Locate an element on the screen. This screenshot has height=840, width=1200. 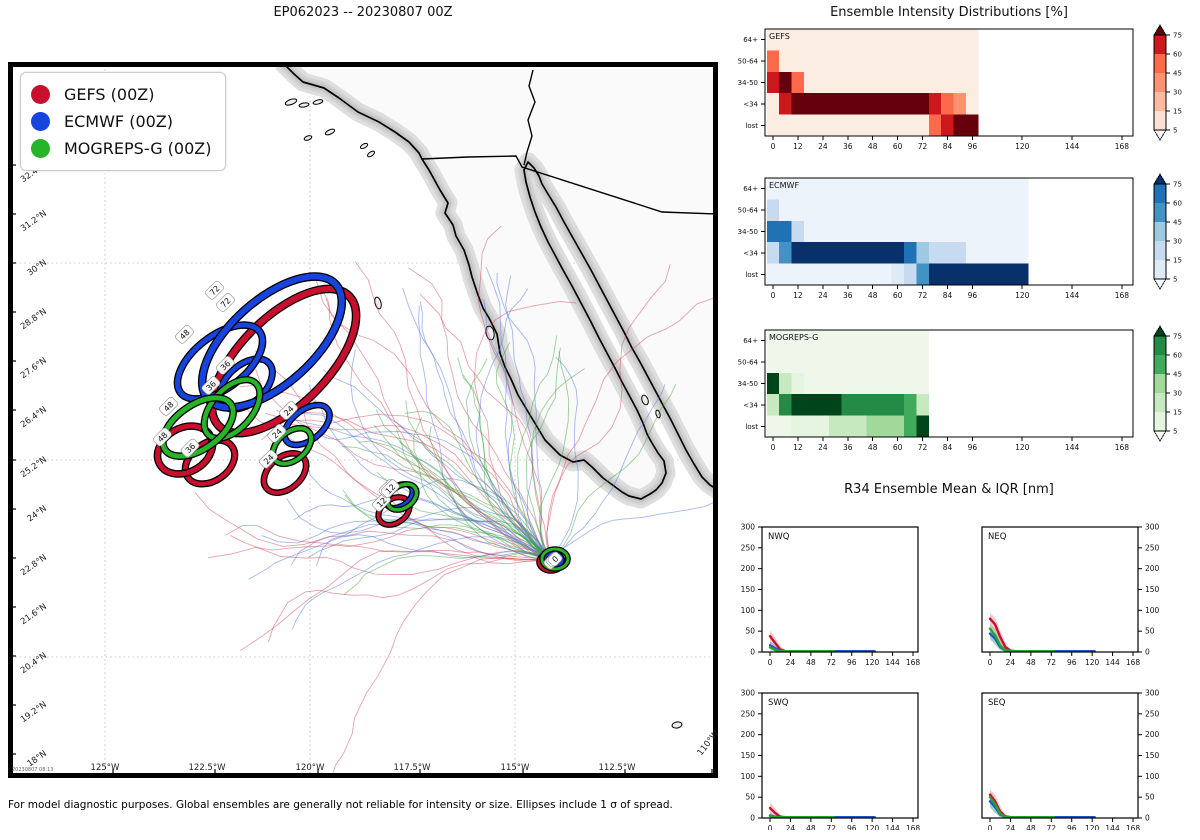
ecmwf-dot-icon is located at coordinates (40, 121).